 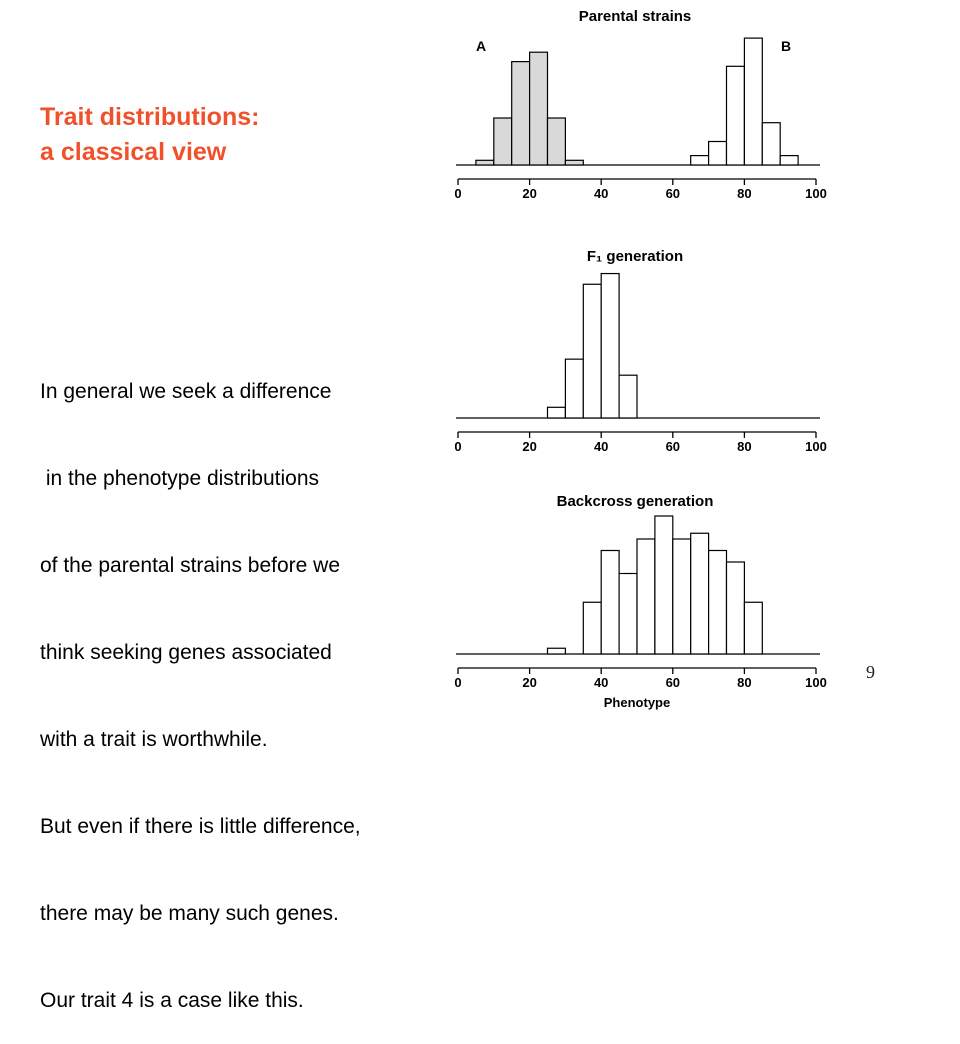 What do you see at coordinates (786, 46) in the screenshot?
I see `series-label: B` at bounding box center [786, 46].